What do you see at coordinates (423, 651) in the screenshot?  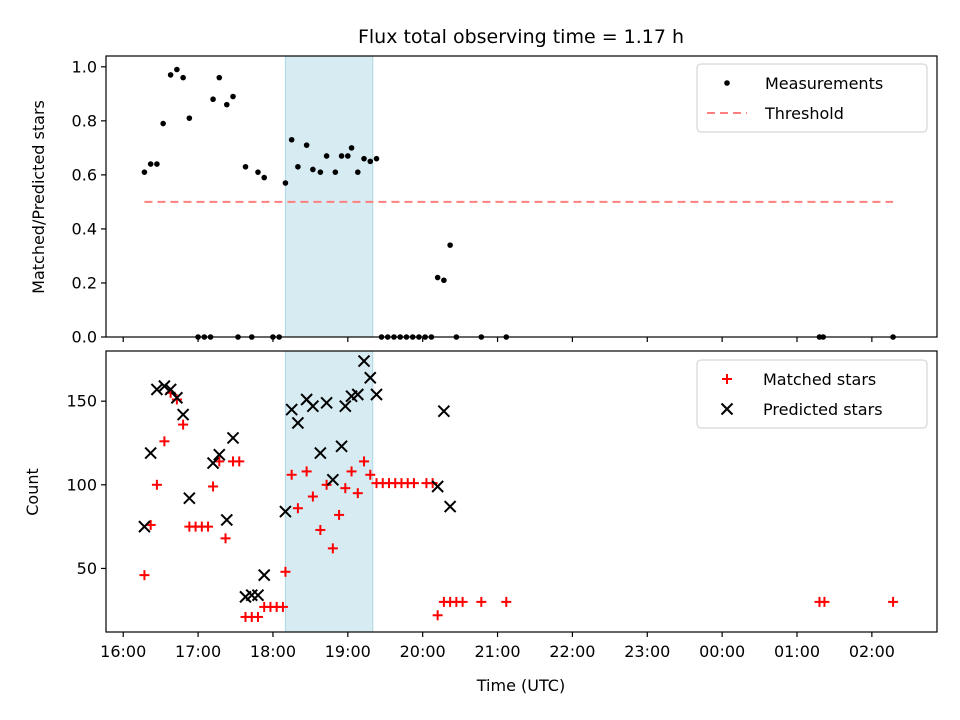 I see `count-xtick-label-4: 20:00` at bounding box center [423, 651].